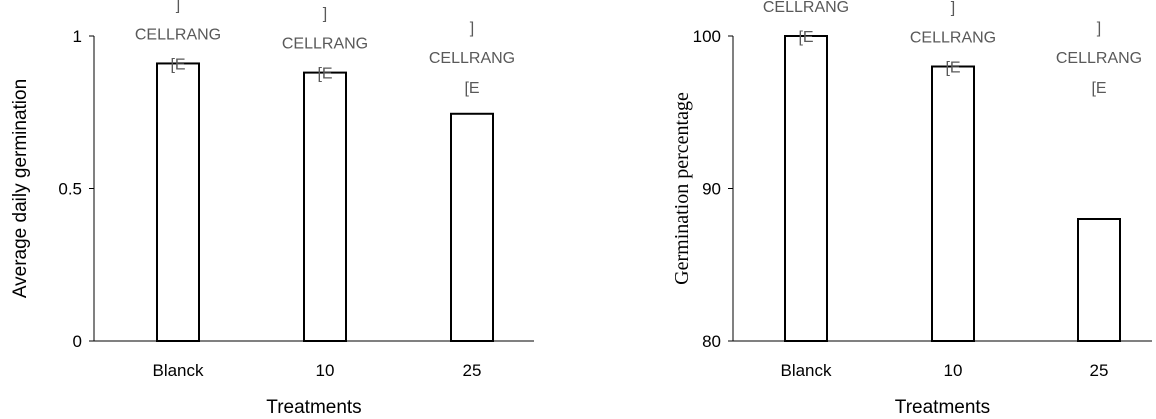 This screenshot has height=419, width=1156. What do you see at coordinates (325, 14) in the screenshot?
I see `chart1-data-label-2-line-1: ]` at bounding box center [325, 14].